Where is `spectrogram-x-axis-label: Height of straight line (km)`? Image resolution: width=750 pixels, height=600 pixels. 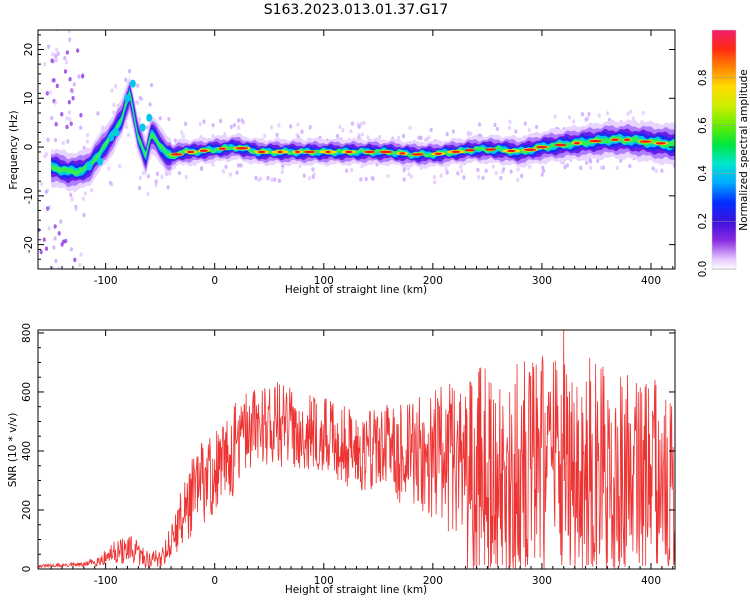
spectrogram-x-axis-label: Height of straight line (km) is located at coordinates (356, 290).